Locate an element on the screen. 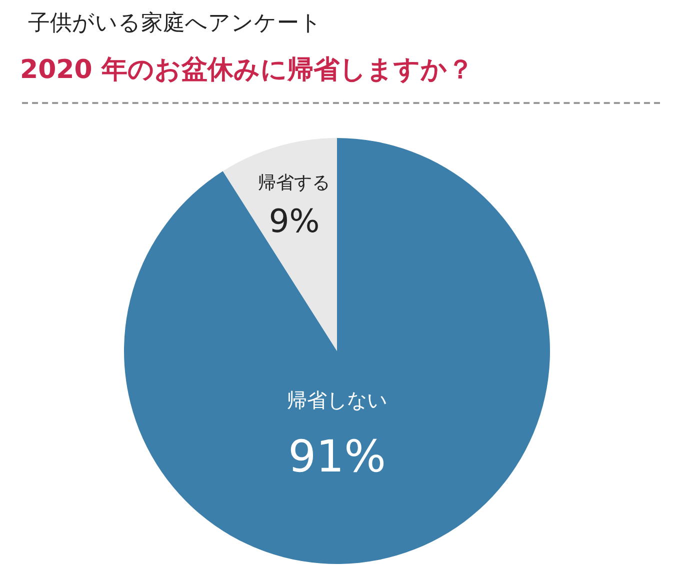  chart-subtitle: 2020 年のお盆休みに帰省しますか？ is located at coordinates (247, 70).